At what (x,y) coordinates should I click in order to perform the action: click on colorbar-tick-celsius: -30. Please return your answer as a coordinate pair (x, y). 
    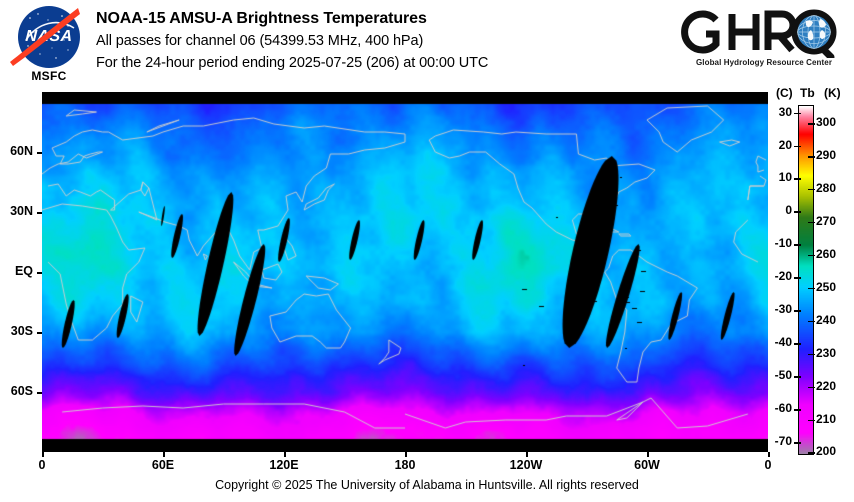
    Looking at the image, I should click on (783, 309).